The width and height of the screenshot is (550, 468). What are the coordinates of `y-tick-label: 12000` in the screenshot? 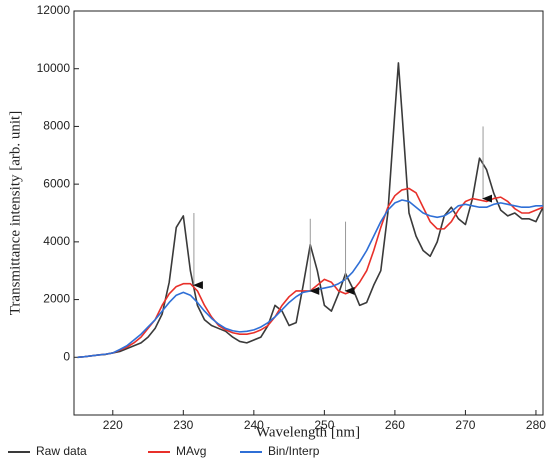 It's located at (54, 10).